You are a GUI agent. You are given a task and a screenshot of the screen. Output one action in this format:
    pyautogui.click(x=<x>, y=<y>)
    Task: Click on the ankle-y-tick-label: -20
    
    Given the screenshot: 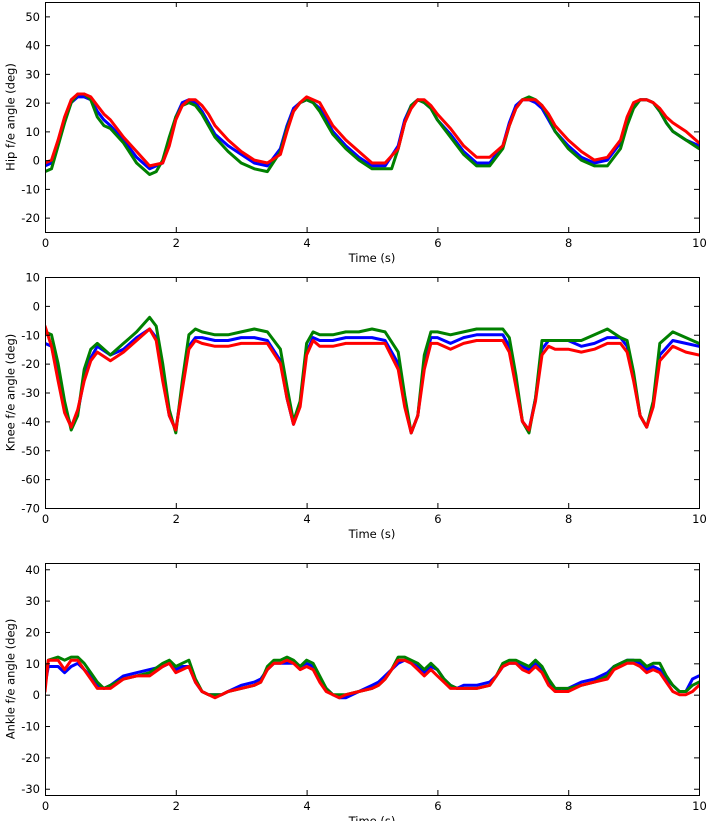 What is the action you would take?
    pyautogui.click(x=30, y=758)
    